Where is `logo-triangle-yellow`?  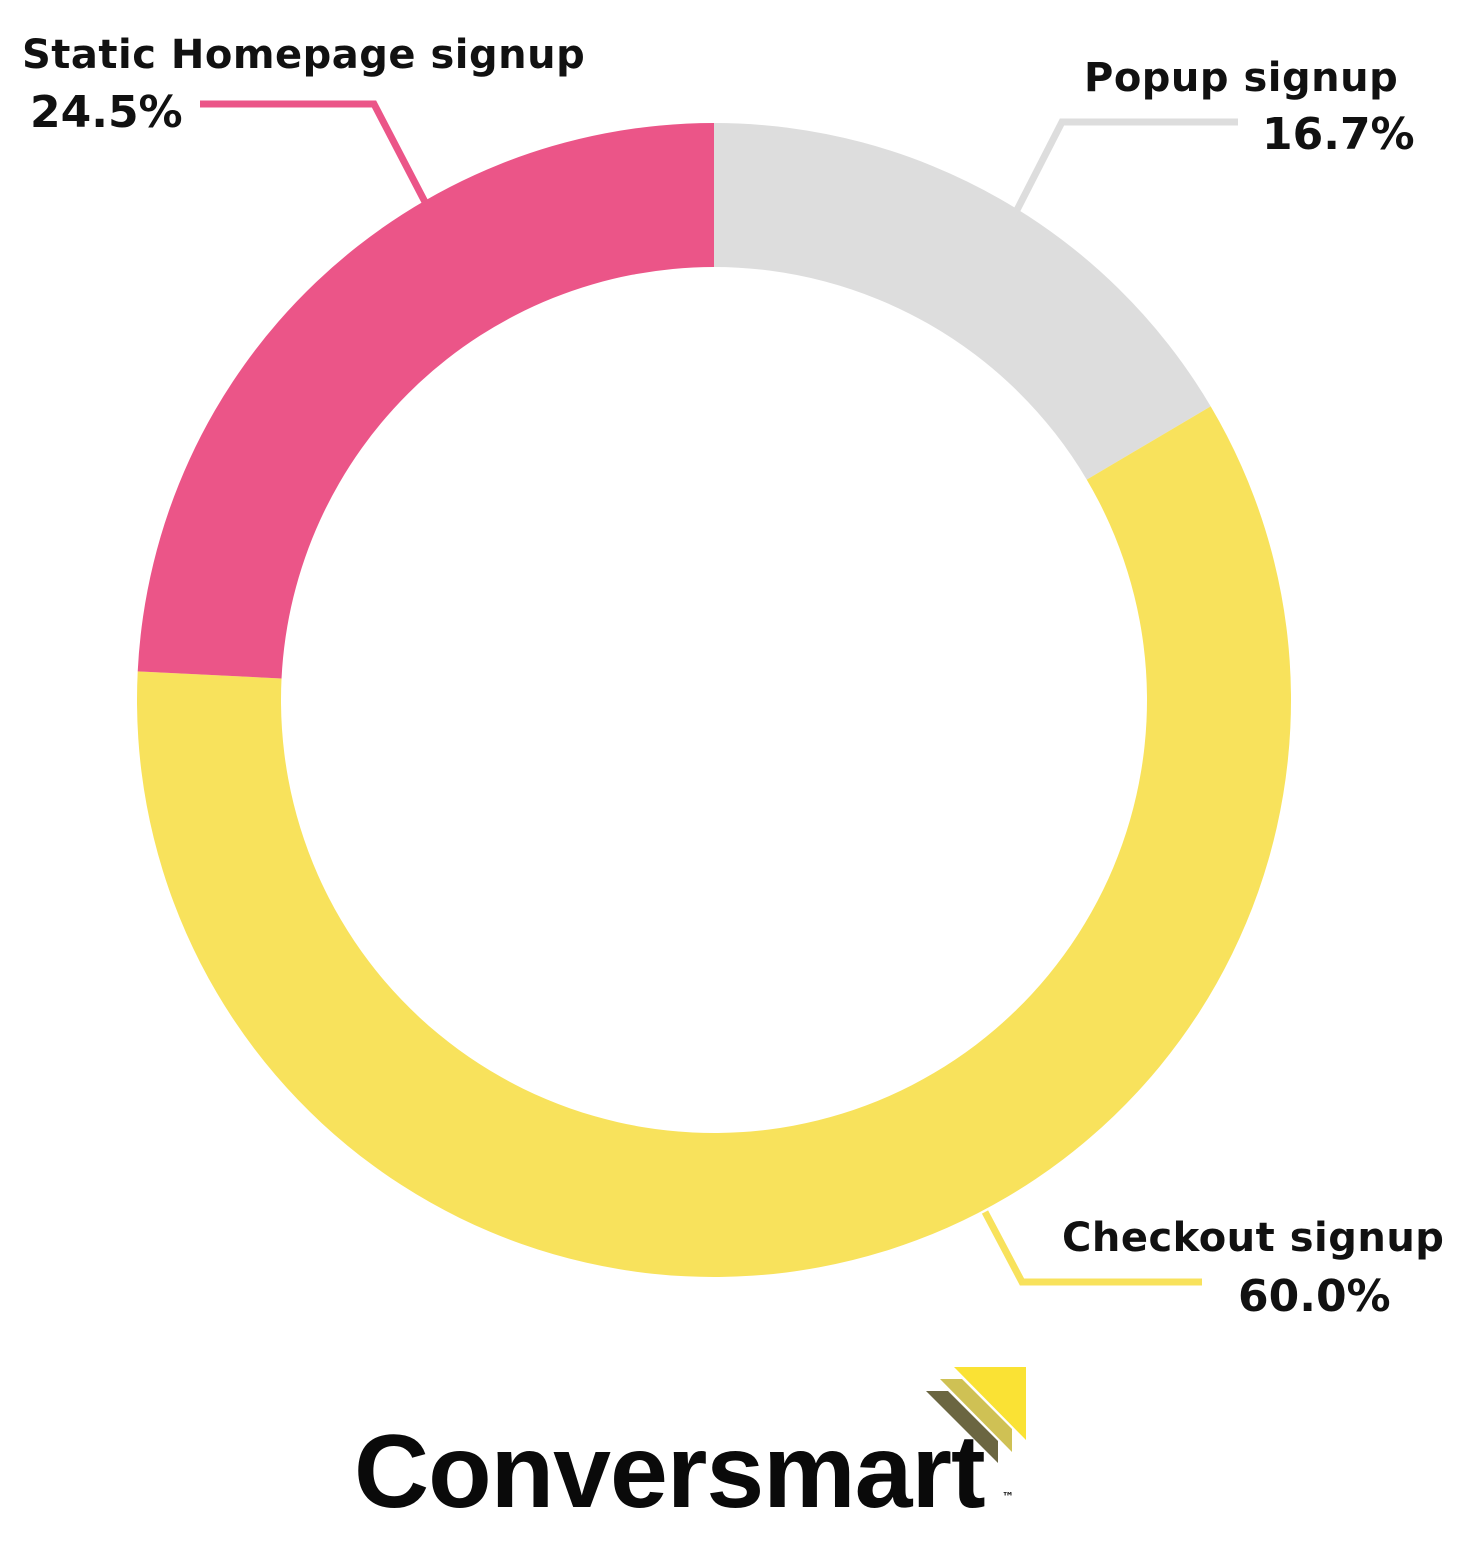 logo-triangle-yellow is located at coordinates (990, 1403).